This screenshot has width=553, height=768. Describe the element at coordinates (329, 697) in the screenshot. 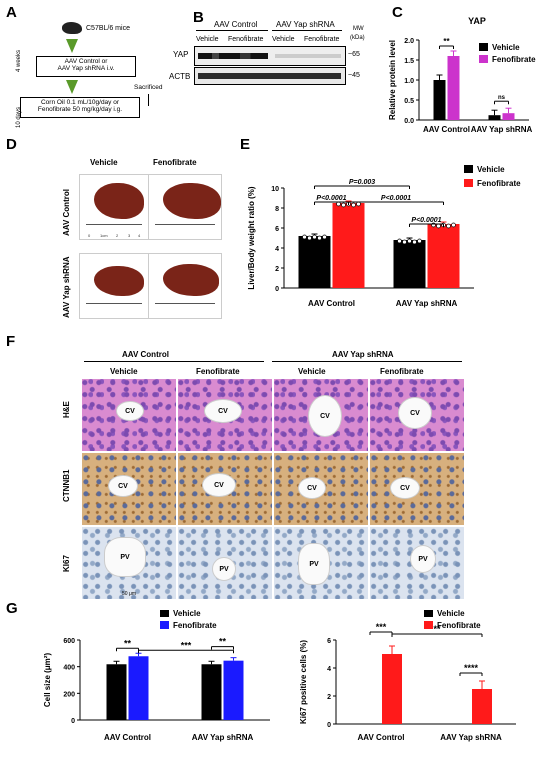

I see `y-tick-label: 2` at that location.